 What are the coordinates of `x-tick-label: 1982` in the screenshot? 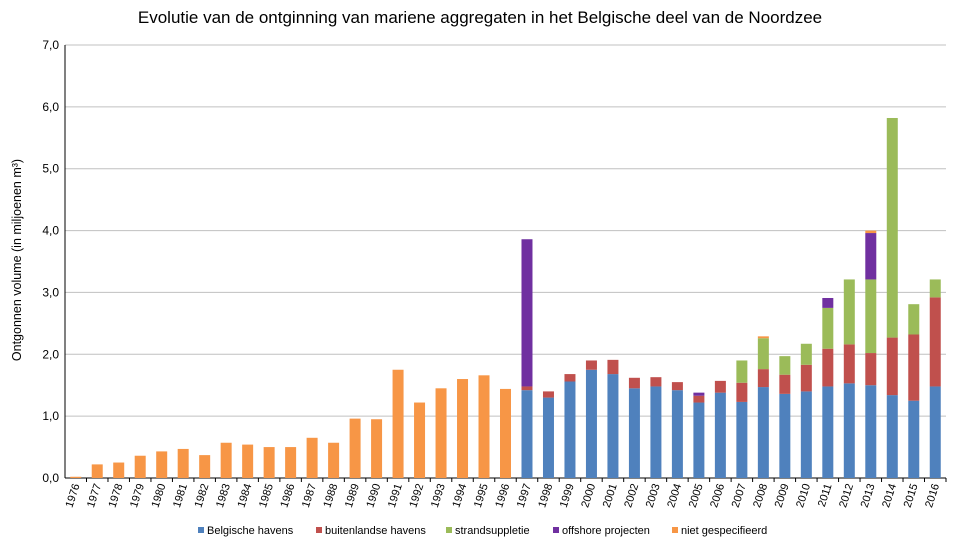 It's located at (202, 495).